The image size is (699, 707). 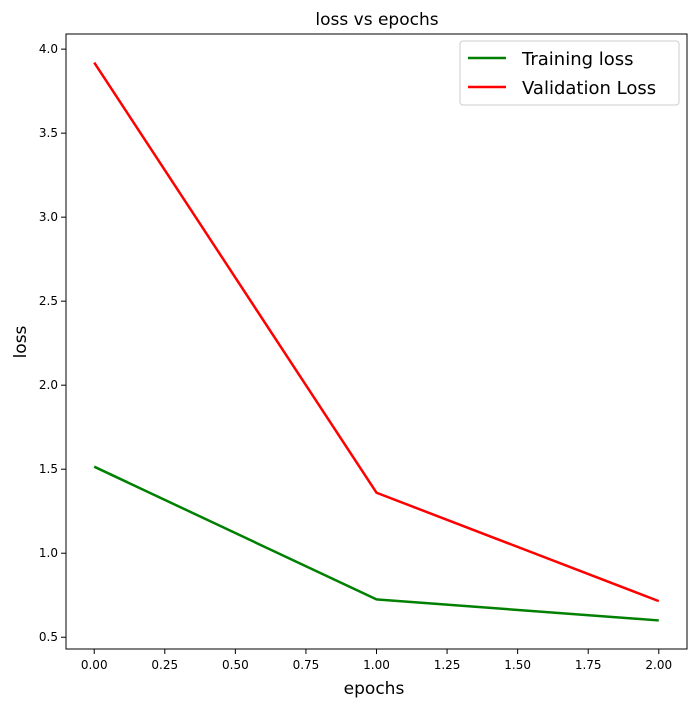 What do you see at coordinates (48, 469) in the screenshot?
I see `y-tick-label: 1.5` at bounding box center [48, 469].